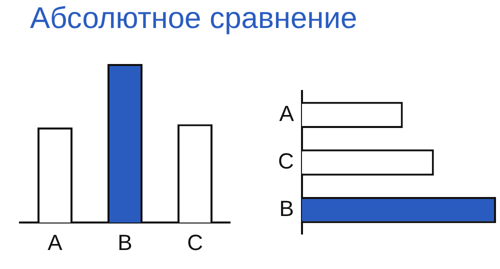  I want to click on y-tick-label: C, so click(286, 161).